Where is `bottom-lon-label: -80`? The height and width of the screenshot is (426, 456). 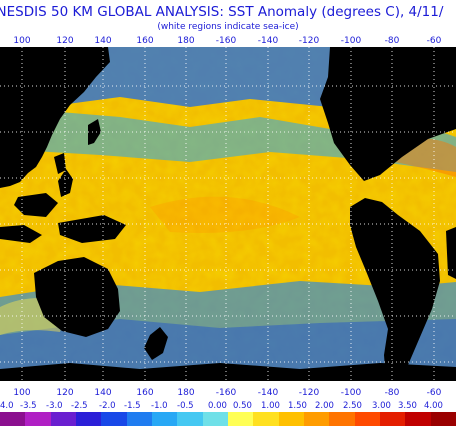
bottom-lon-label: -80 is located at coordinates (392, 393).